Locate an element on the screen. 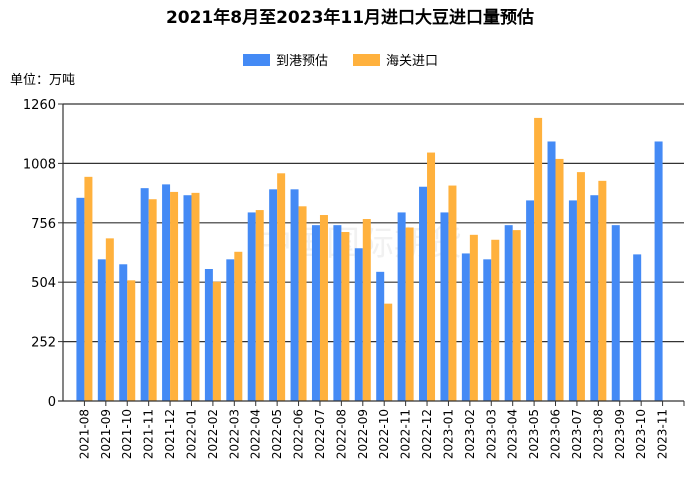 The height and width of the screenshot is (477, 700). x-tick-label: 2023-08 is located at coordinates (598, 434).